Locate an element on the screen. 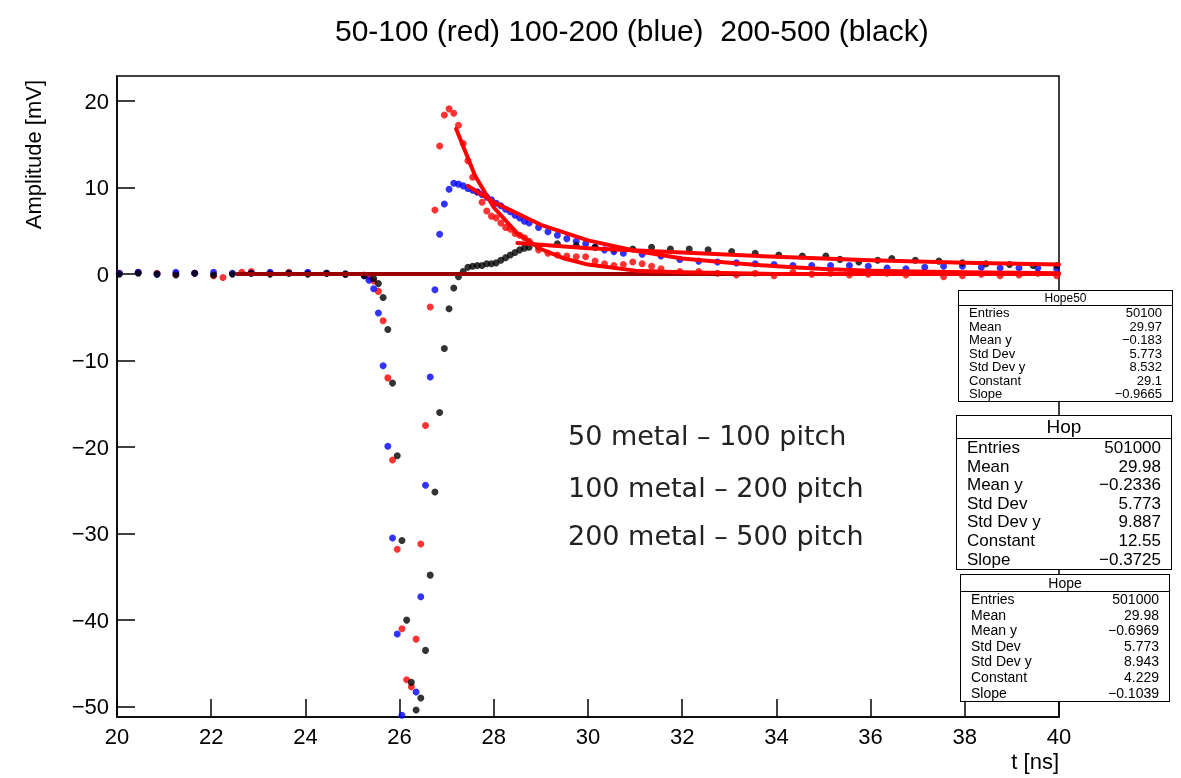 This screenshot has height=778, width=1181. annotation: 100 metal – 200 pitch is located at coordinates (716, 487).